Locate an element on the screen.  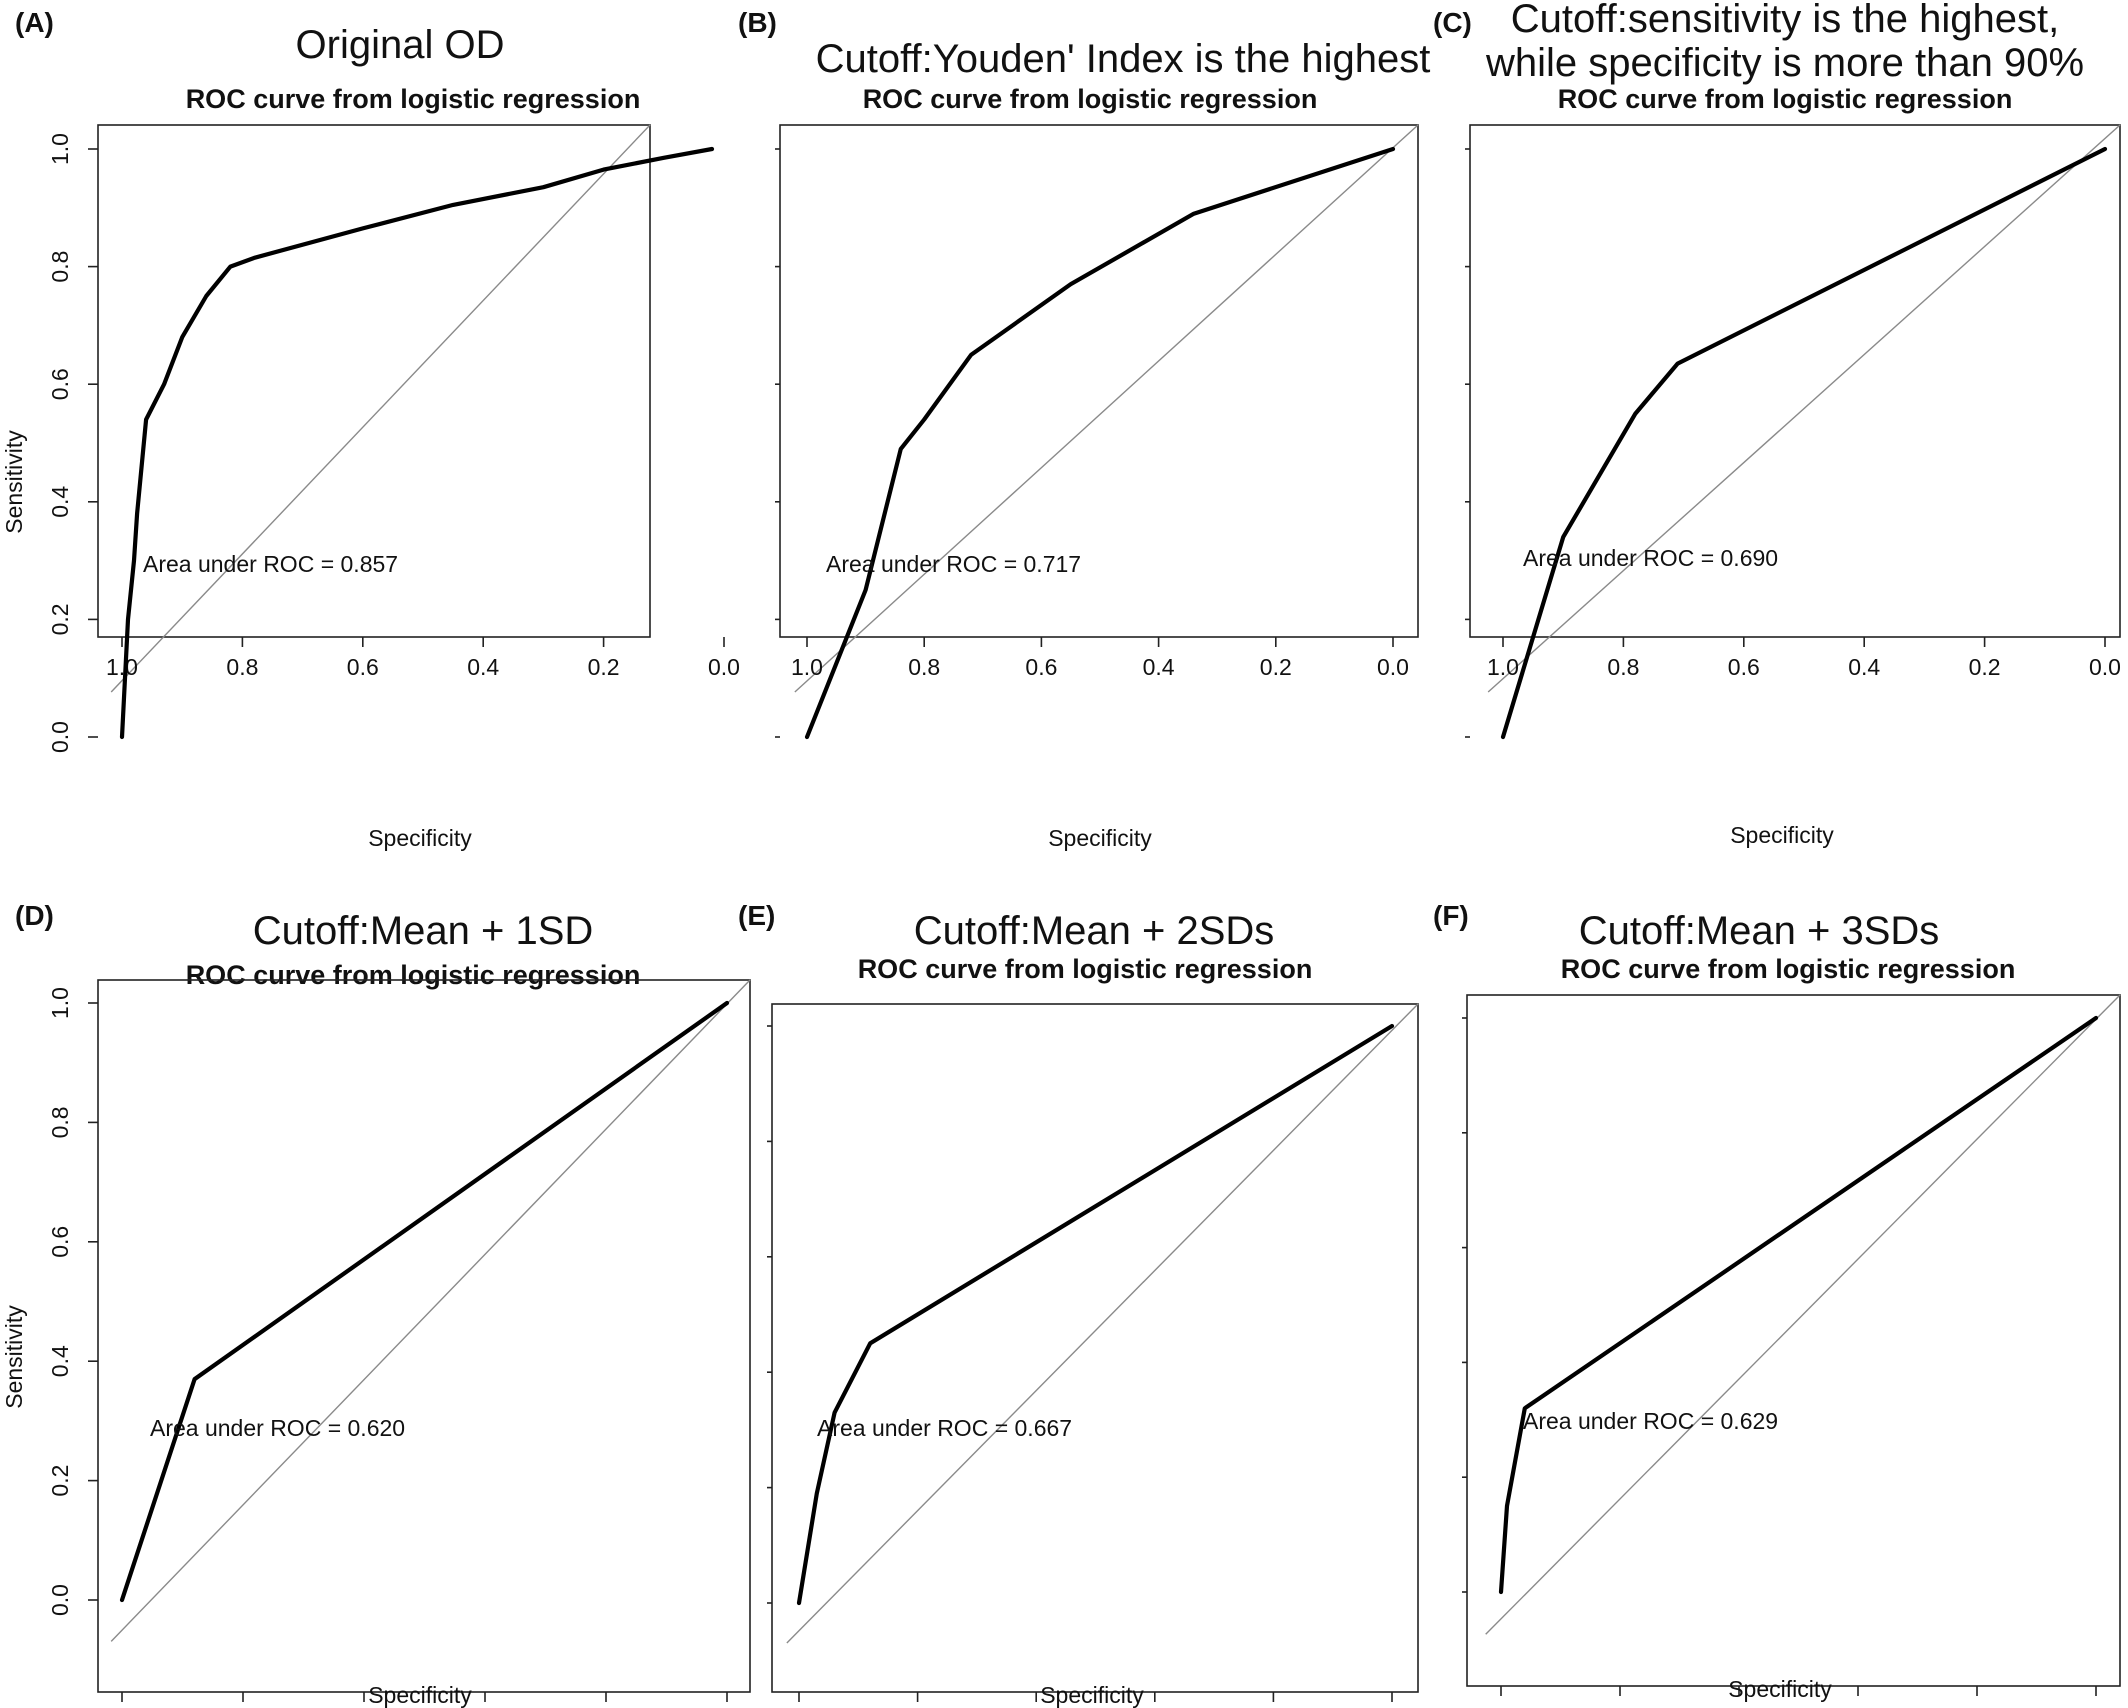
panel-heading: Cutoff:Mean + 1SD is located at coordinates (423, 931).